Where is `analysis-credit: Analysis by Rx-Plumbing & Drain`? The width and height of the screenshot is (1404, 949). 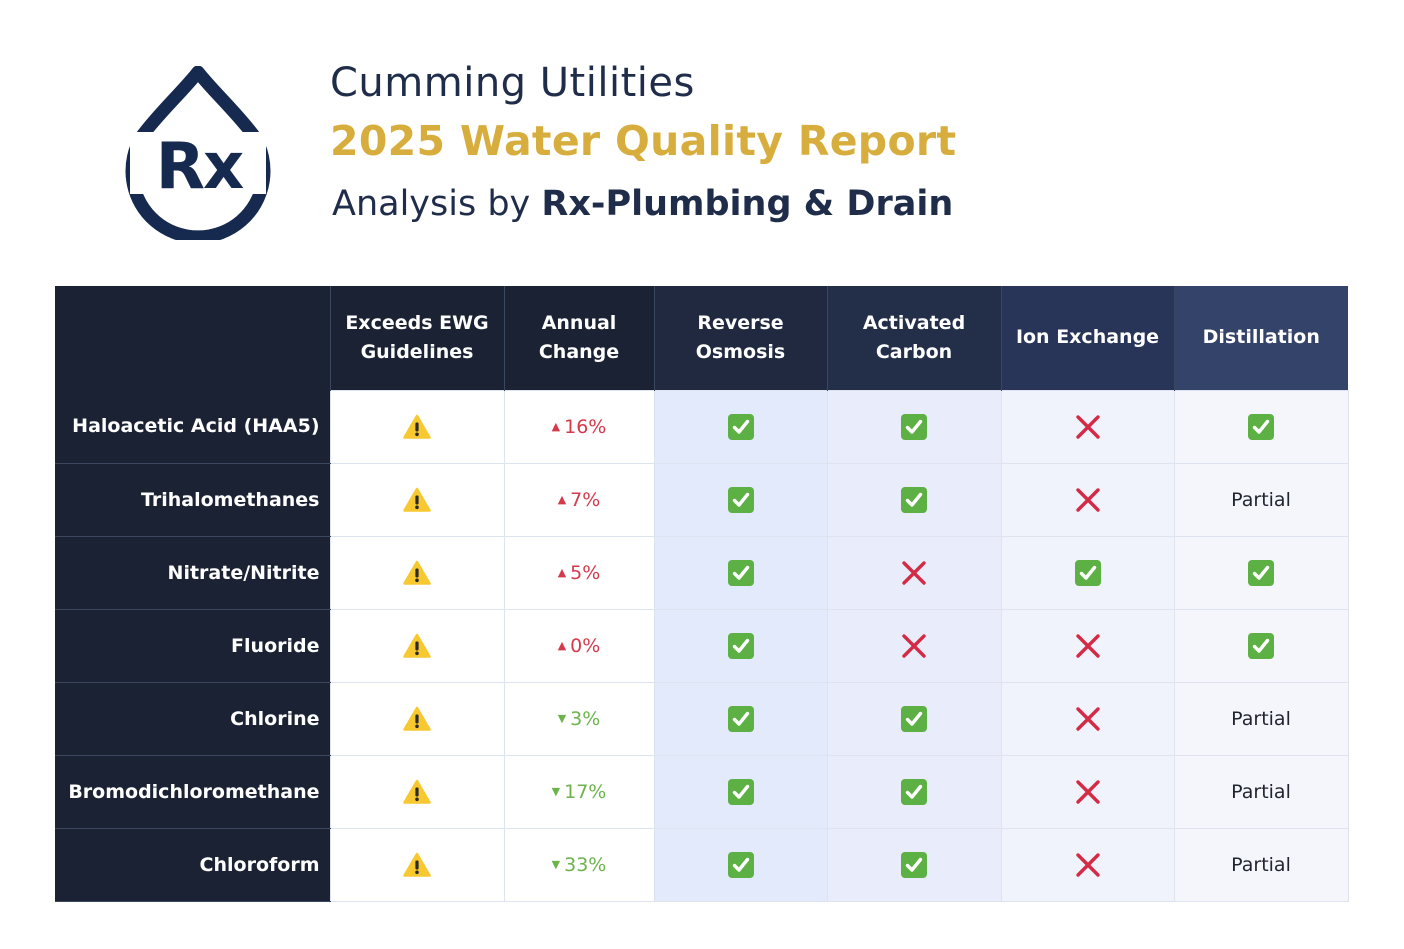 analysis-credit: Analysis by Rx-Plumbing & Drain is located at coordinates (644, 204).